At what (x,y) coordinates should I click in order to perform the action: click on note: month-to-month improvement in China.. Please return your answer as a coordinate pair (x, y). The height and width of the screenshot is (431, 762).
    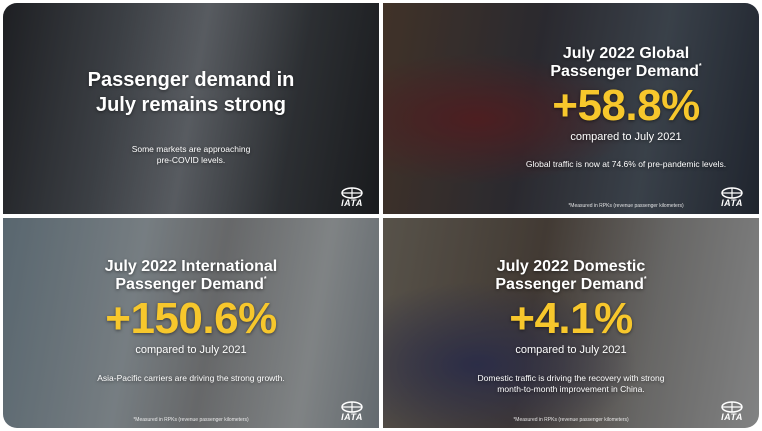
    Looking at the image, I should click on (571, 389).